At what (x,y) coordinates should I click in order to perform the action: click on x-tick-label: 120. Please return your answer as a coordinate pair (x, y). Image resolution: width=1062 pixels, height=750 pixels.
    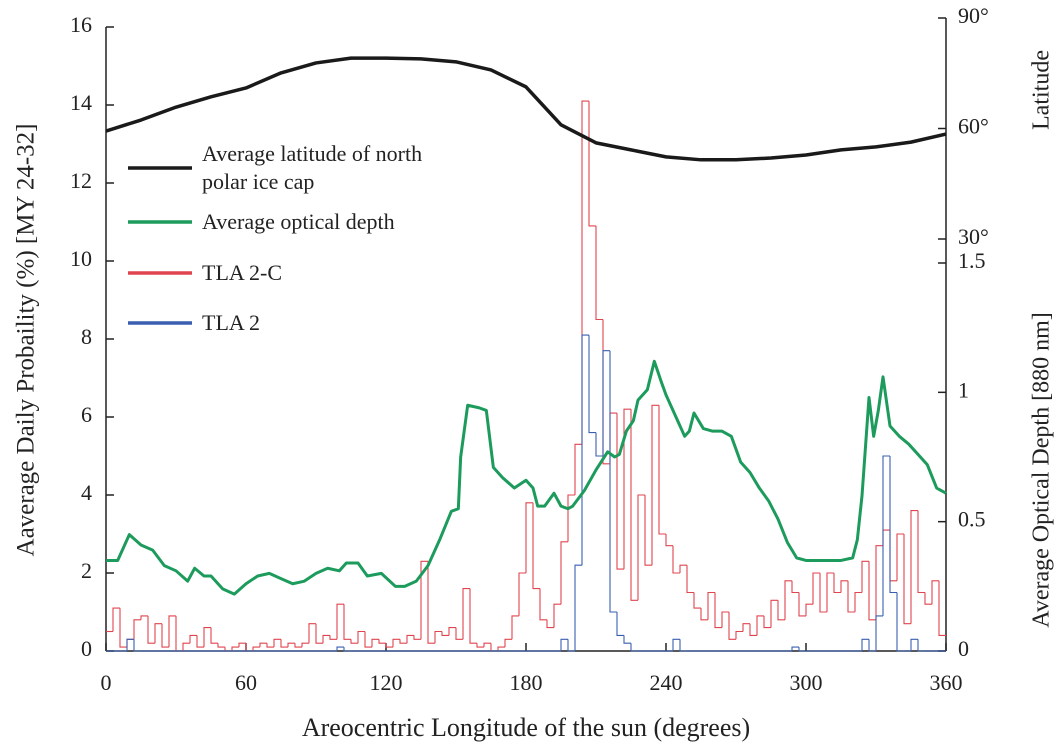
    Looking at the image, I should click on (386, 682).